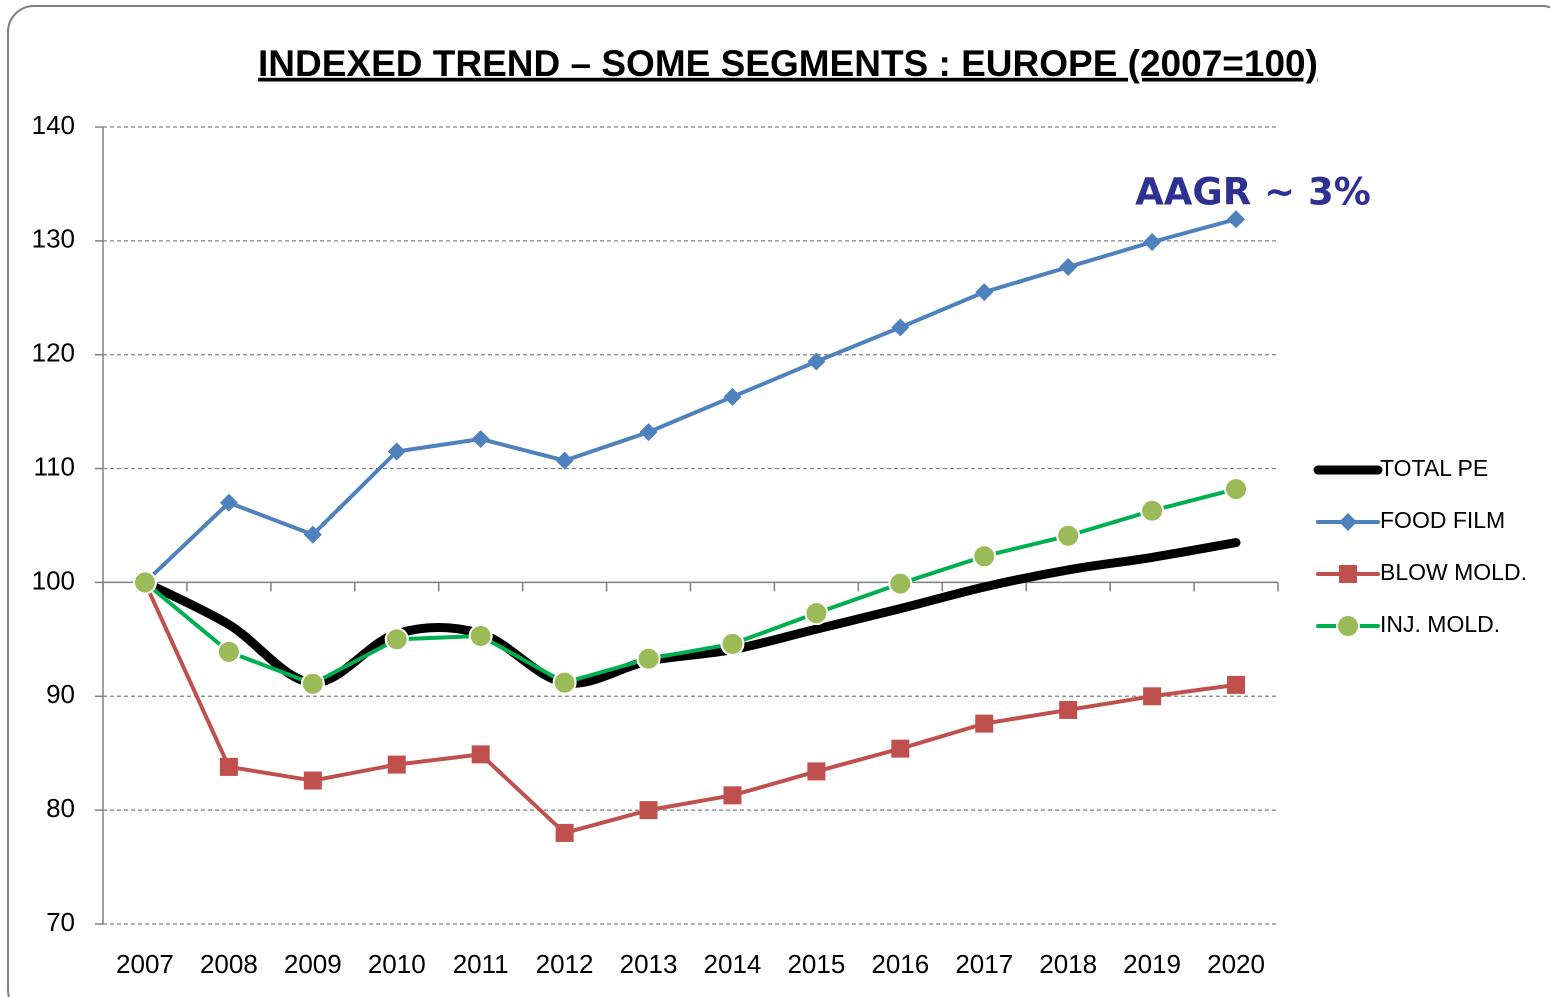 Image resolution: width=1550 pixels, height=997 pixels. I want to click on legend-label: TOTAL PE, so click(1434, 468).